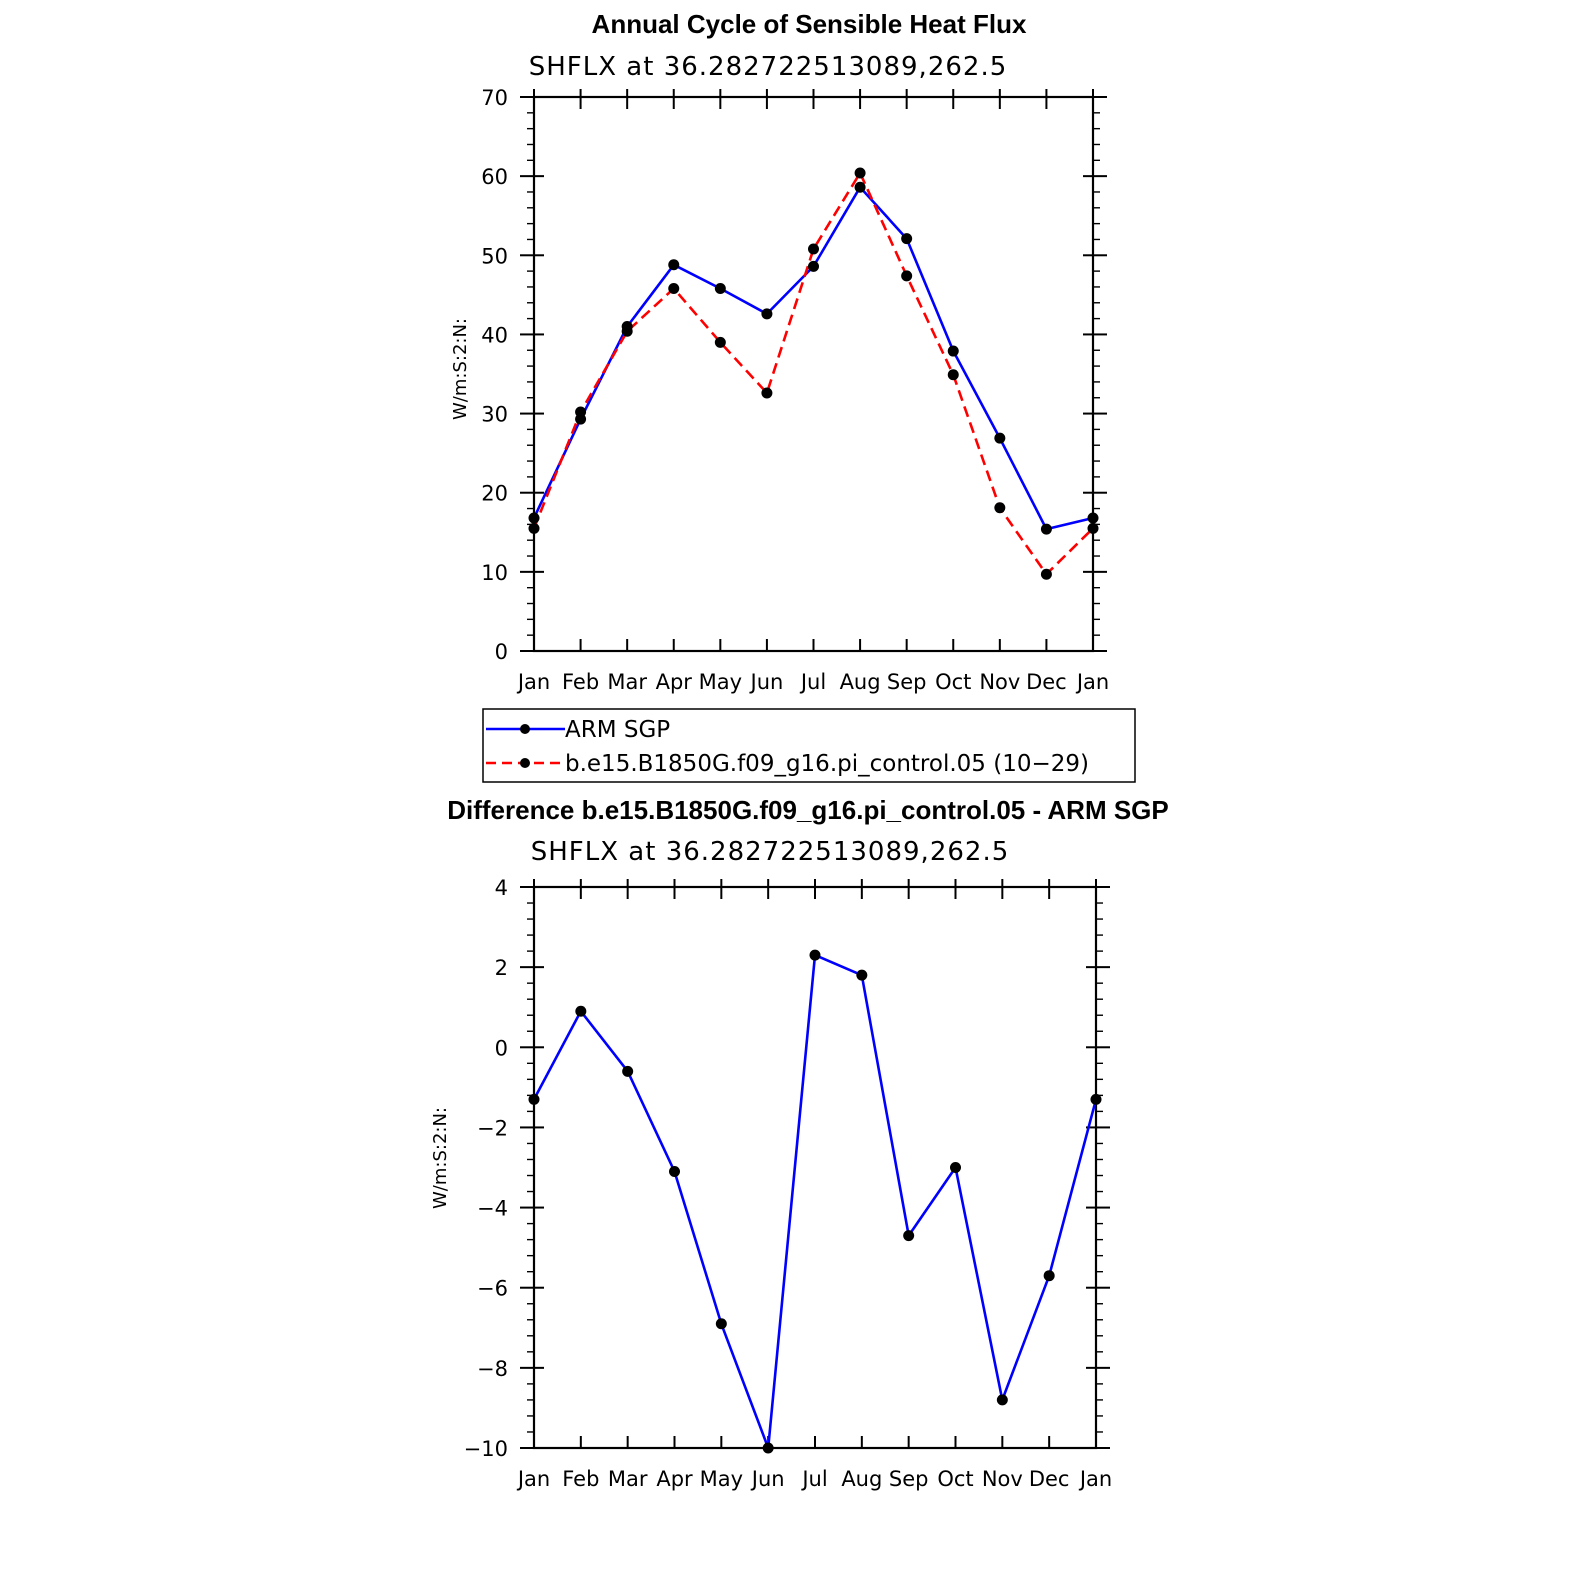  I want to click on legend-label-arm: ARM SGP, so click(617, 730).